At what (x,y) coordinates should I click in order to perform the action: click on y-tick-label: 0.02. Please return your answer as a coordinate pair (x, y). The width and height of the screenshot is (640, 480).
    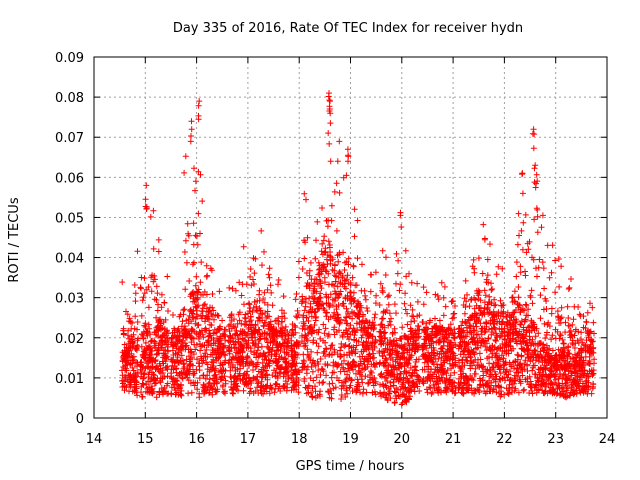
    Looking at the image, I should click on (69, 339).